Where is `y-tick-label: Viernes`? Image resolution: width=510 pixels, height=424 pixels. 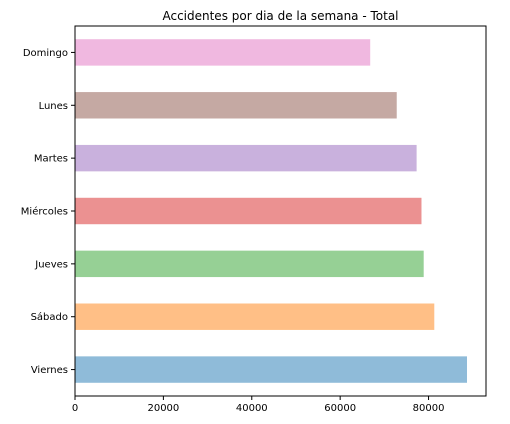 y-tick-label: Viernes is located at coordinates (49, 370).